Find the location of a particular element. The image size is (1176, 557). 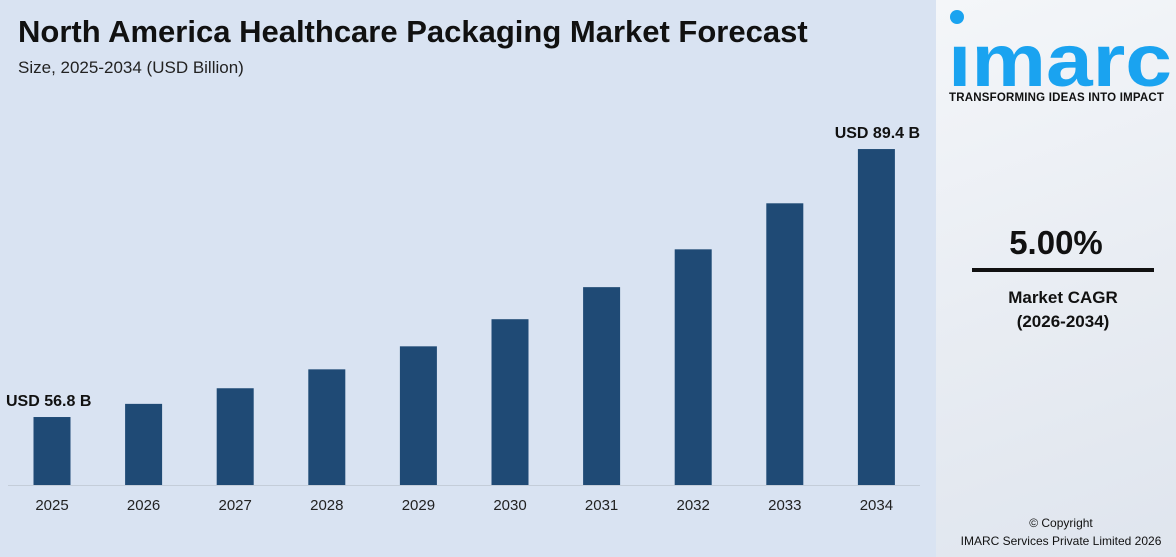

logo-tagline: TRANSFORMING IDEAS INTO IMPACT is located at coordinates (1057, 98).